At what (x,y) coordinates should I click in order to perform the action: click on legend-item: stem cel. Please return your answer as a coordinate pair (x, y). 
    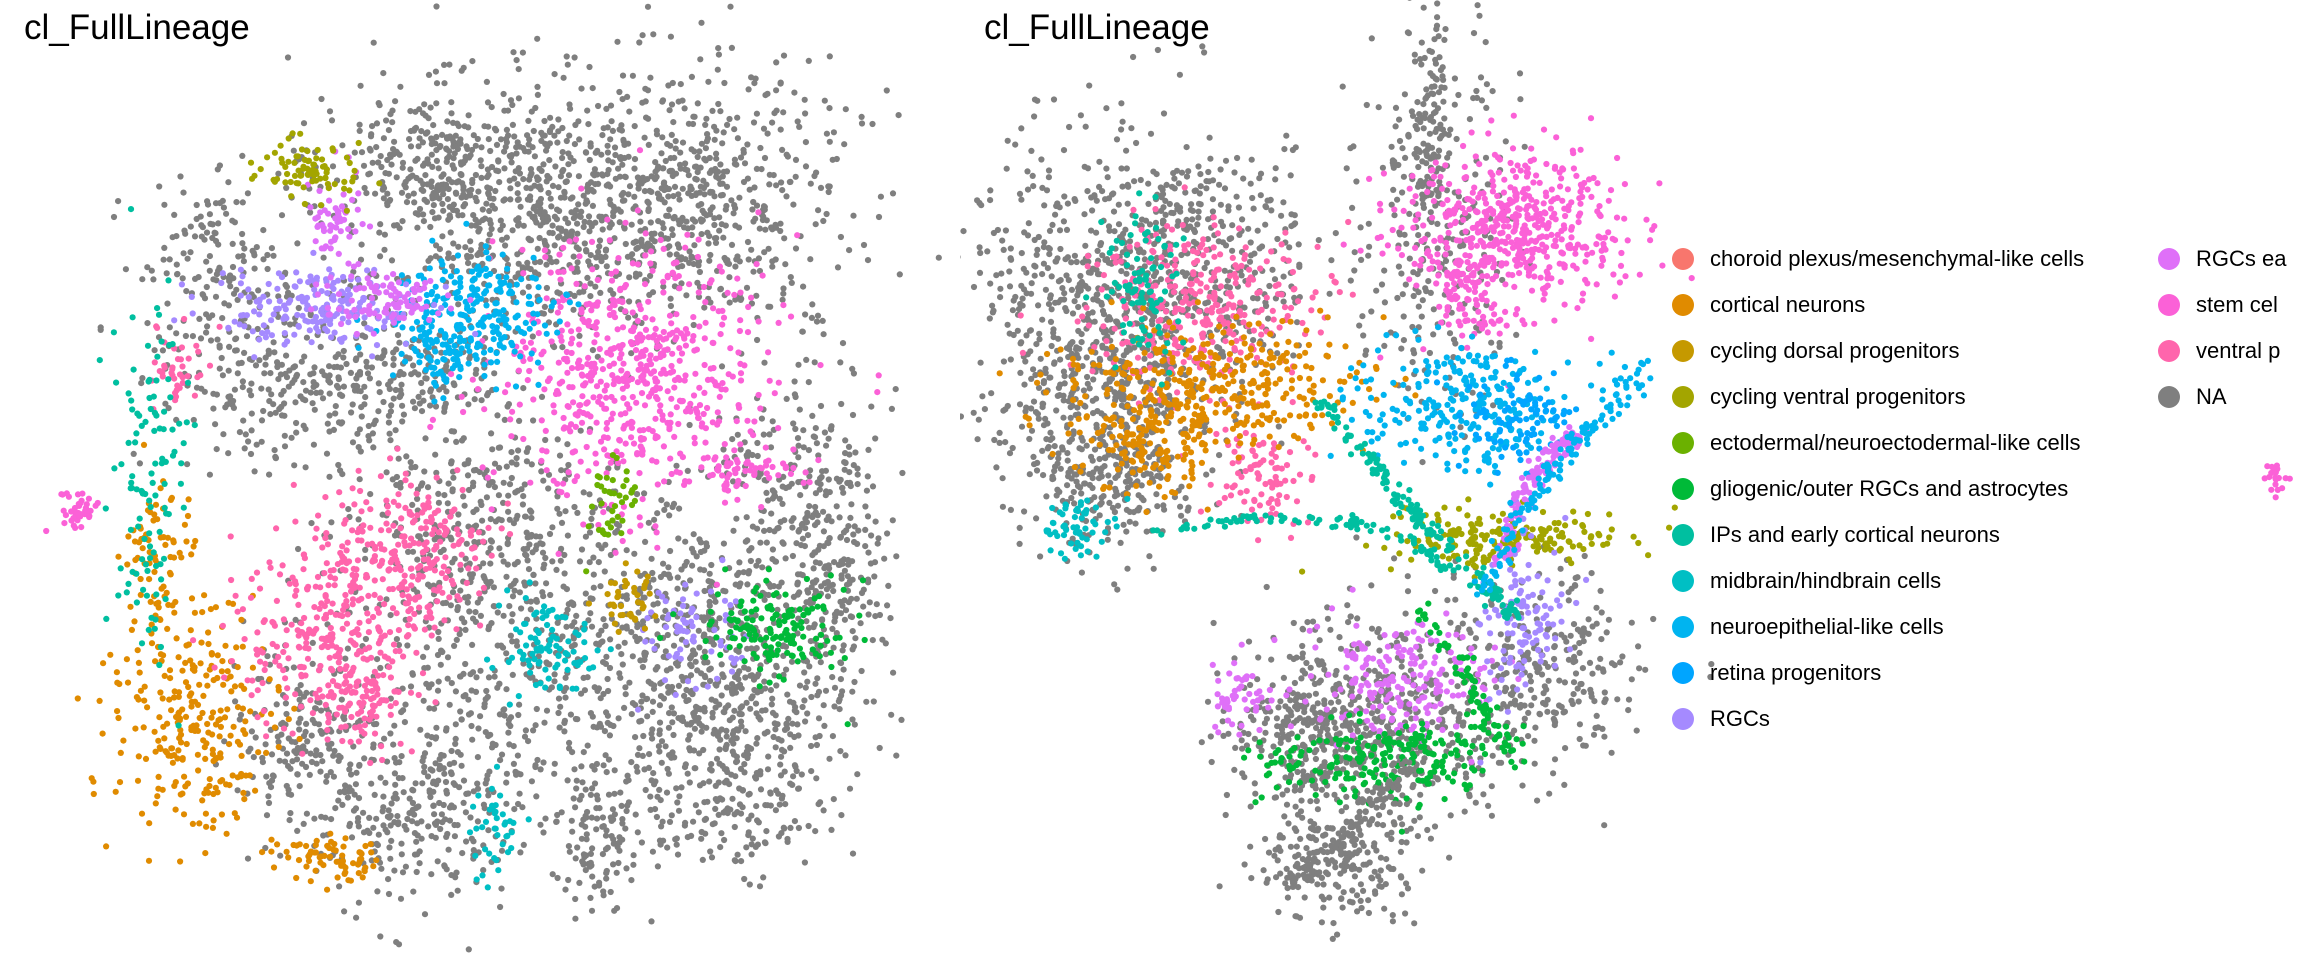
    Looking at the image, I should click on (2218, 305).